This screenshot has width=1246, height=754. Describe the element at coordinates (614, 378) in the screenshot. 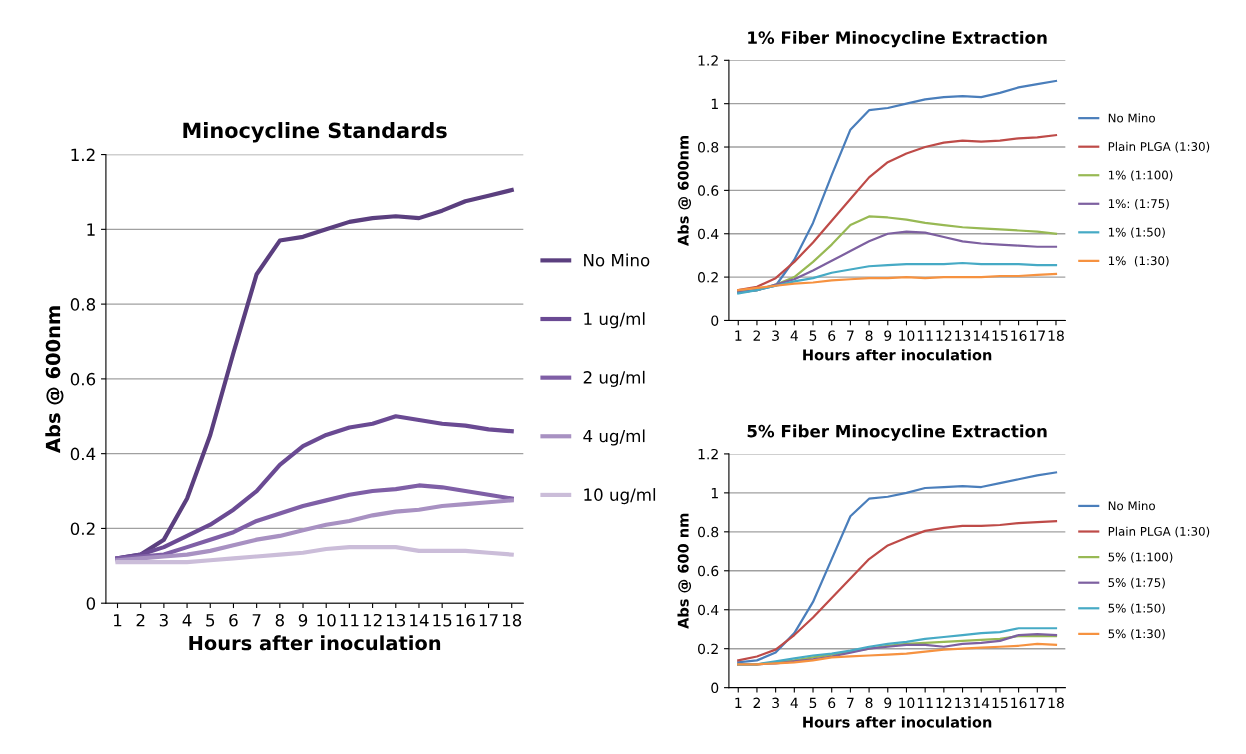

I see `legend-label: 2 ug/ml` at that location.